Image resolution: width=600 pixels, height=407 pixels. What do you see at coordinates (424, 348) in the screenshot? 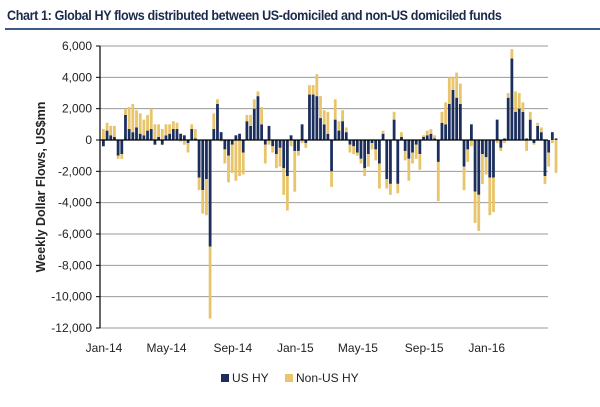
I see `x-tick-label: Sep-15` at bounding box center [424, 348].